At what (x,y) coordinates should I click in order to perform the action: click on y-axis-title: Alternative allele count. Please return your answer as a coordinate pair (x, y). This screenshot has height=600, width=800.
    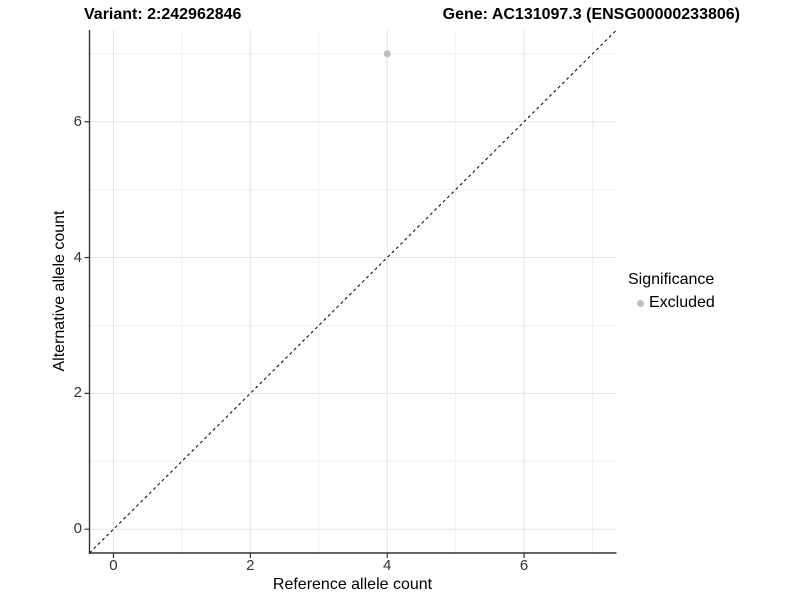
    Looking at the image, I should click on (59, 291).